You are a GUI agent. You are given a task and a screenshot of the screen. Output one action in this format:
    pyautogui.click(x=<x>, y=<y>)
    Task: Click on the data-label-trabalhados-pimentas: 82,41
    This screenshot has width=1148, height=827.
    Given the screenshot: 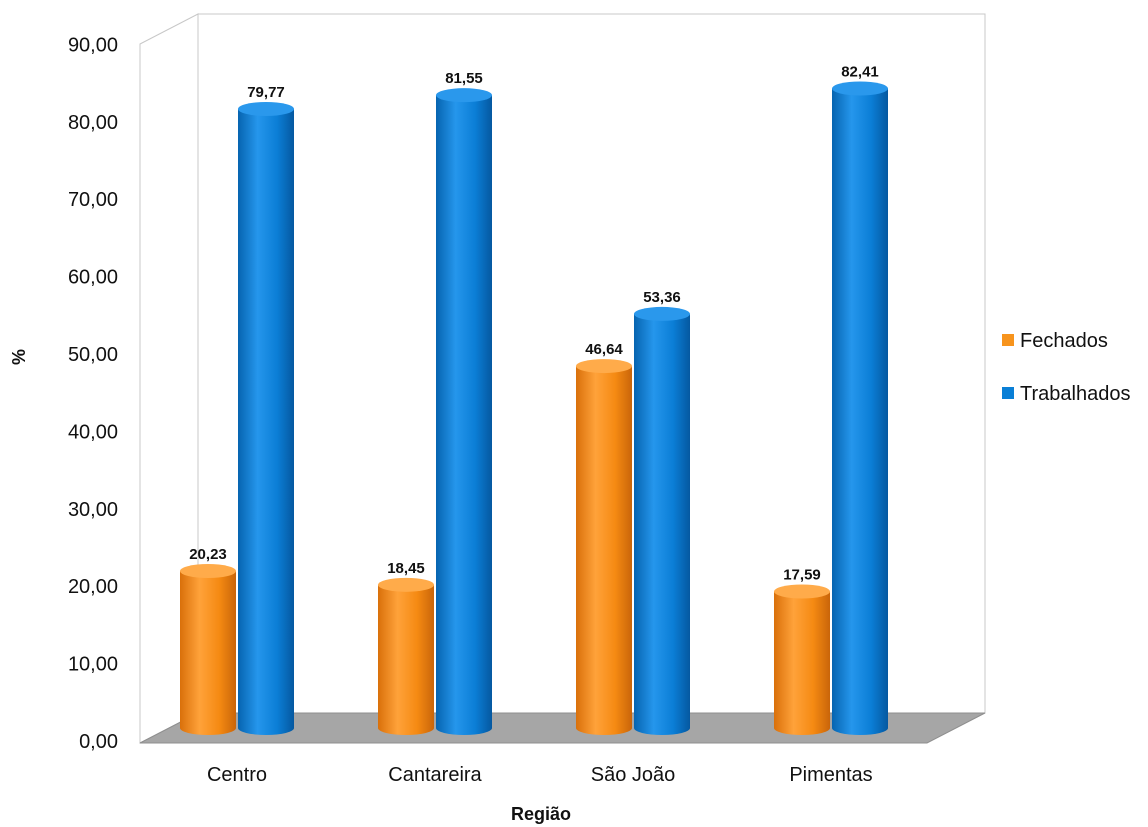 What is the action you would take?
    pyautogui.click(x=860, y=71)
    